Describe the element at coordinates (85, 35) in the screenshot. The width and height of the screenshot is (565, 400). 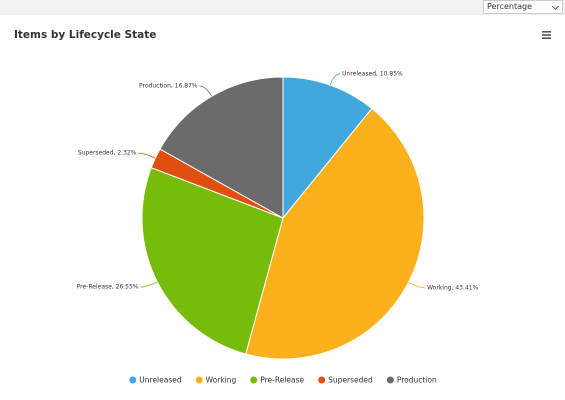
I see `chart-title: Items by Lifecycle State` at that location.